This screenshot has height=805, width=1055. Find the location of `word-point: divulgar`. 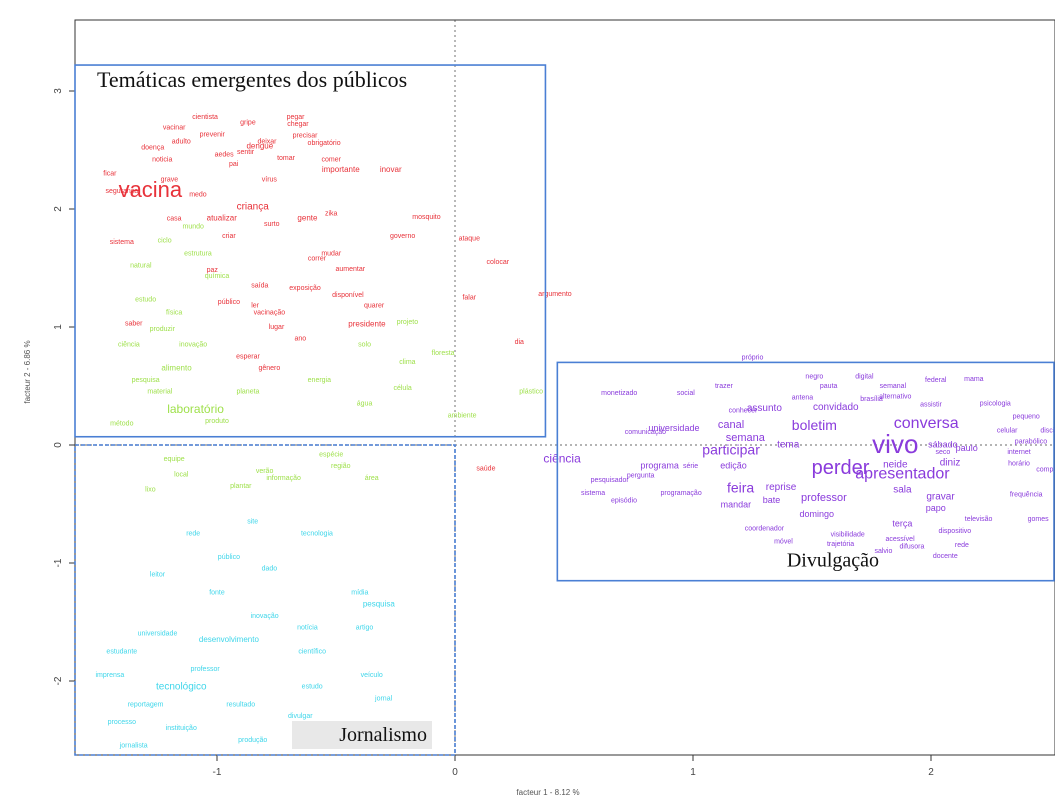

word-point: divulgar is located at coordinates (300, 716).